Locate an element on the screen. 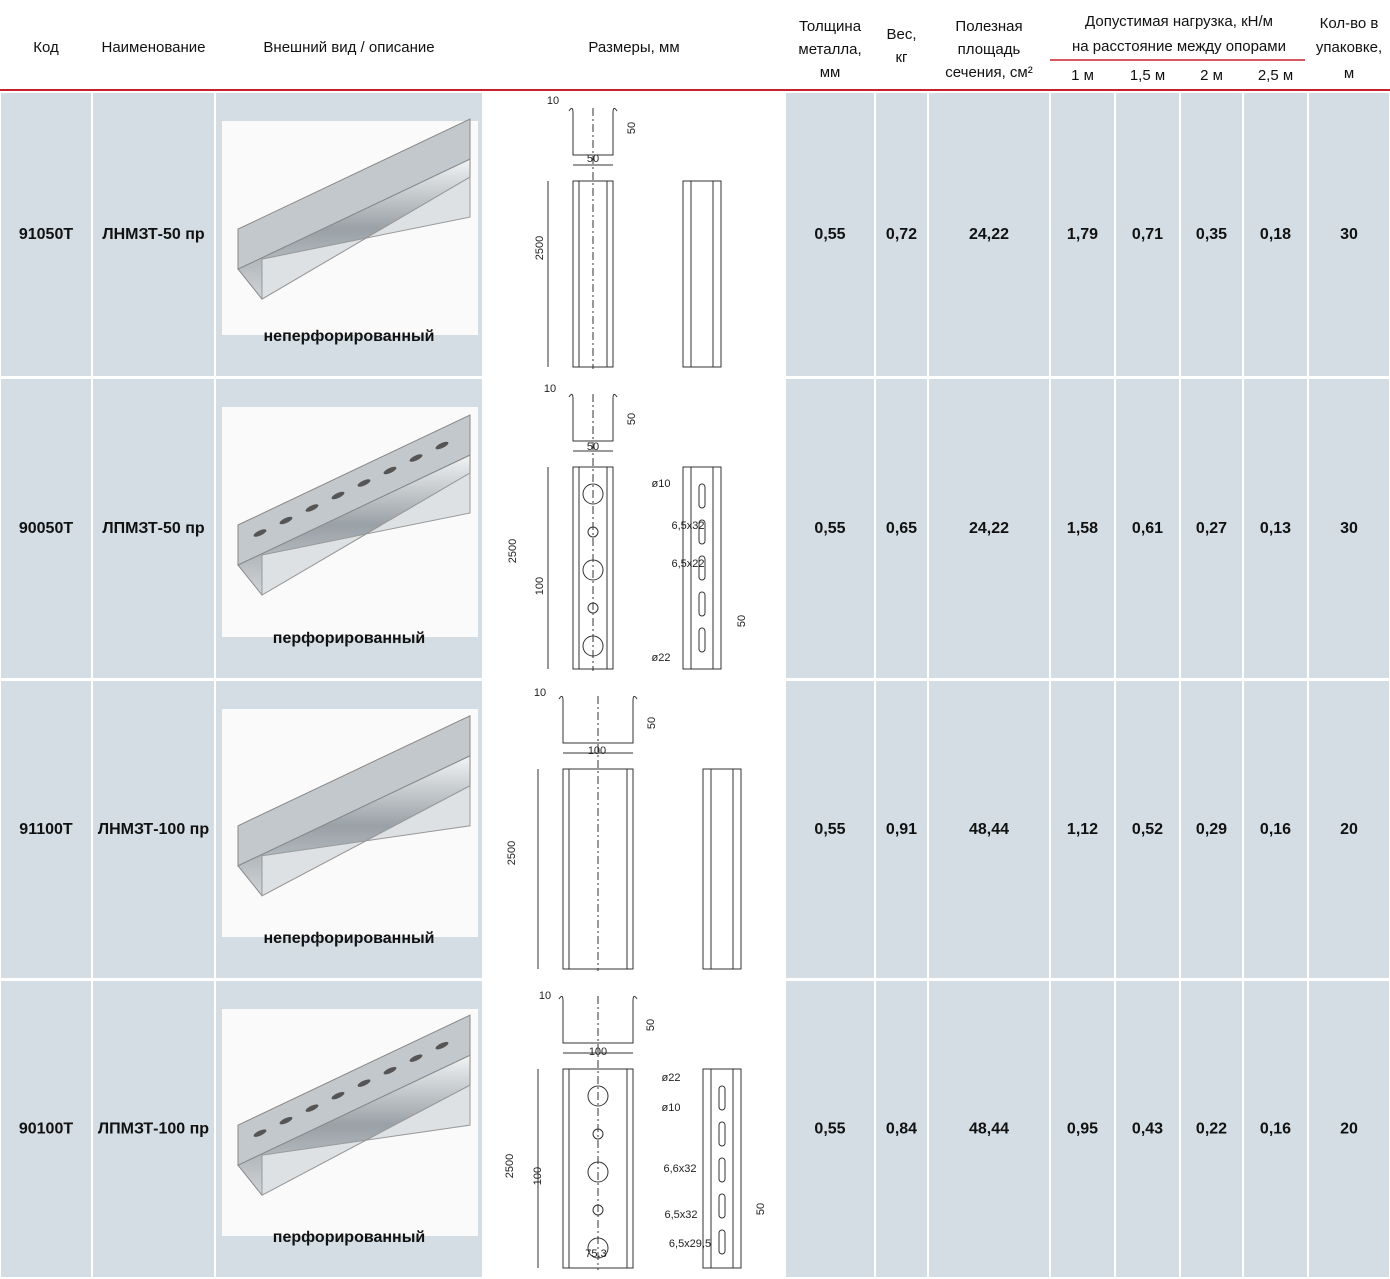 The width and height of the screenshot is (1390, 1279). header-cell: Код is located at coordinates (46, 47).